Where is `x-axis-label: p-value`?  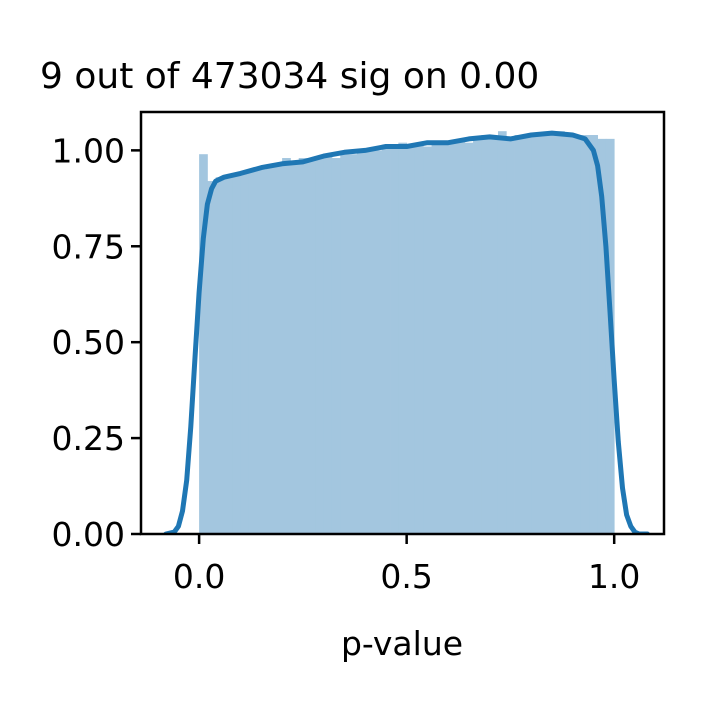 x-axis-label: p-value is located at coordinates (402, 643).